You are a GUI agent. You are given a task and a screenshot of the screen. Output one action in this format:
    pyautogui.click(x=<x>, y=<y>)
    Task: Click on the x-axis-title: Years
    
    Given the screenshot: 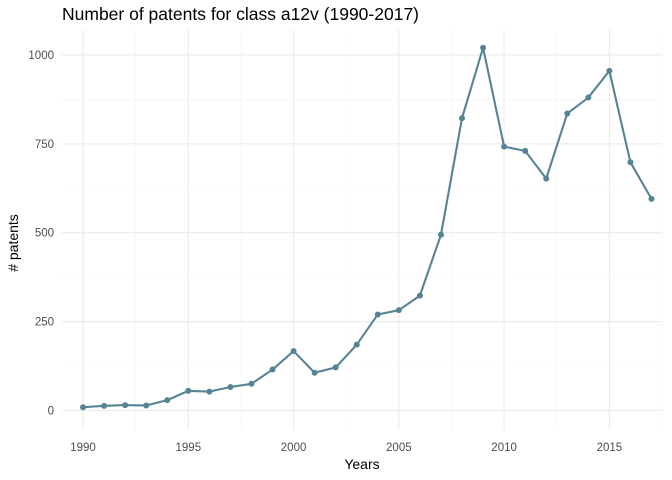 What is the action you would take?
    pyautogui.click(x=361, y=464)
    